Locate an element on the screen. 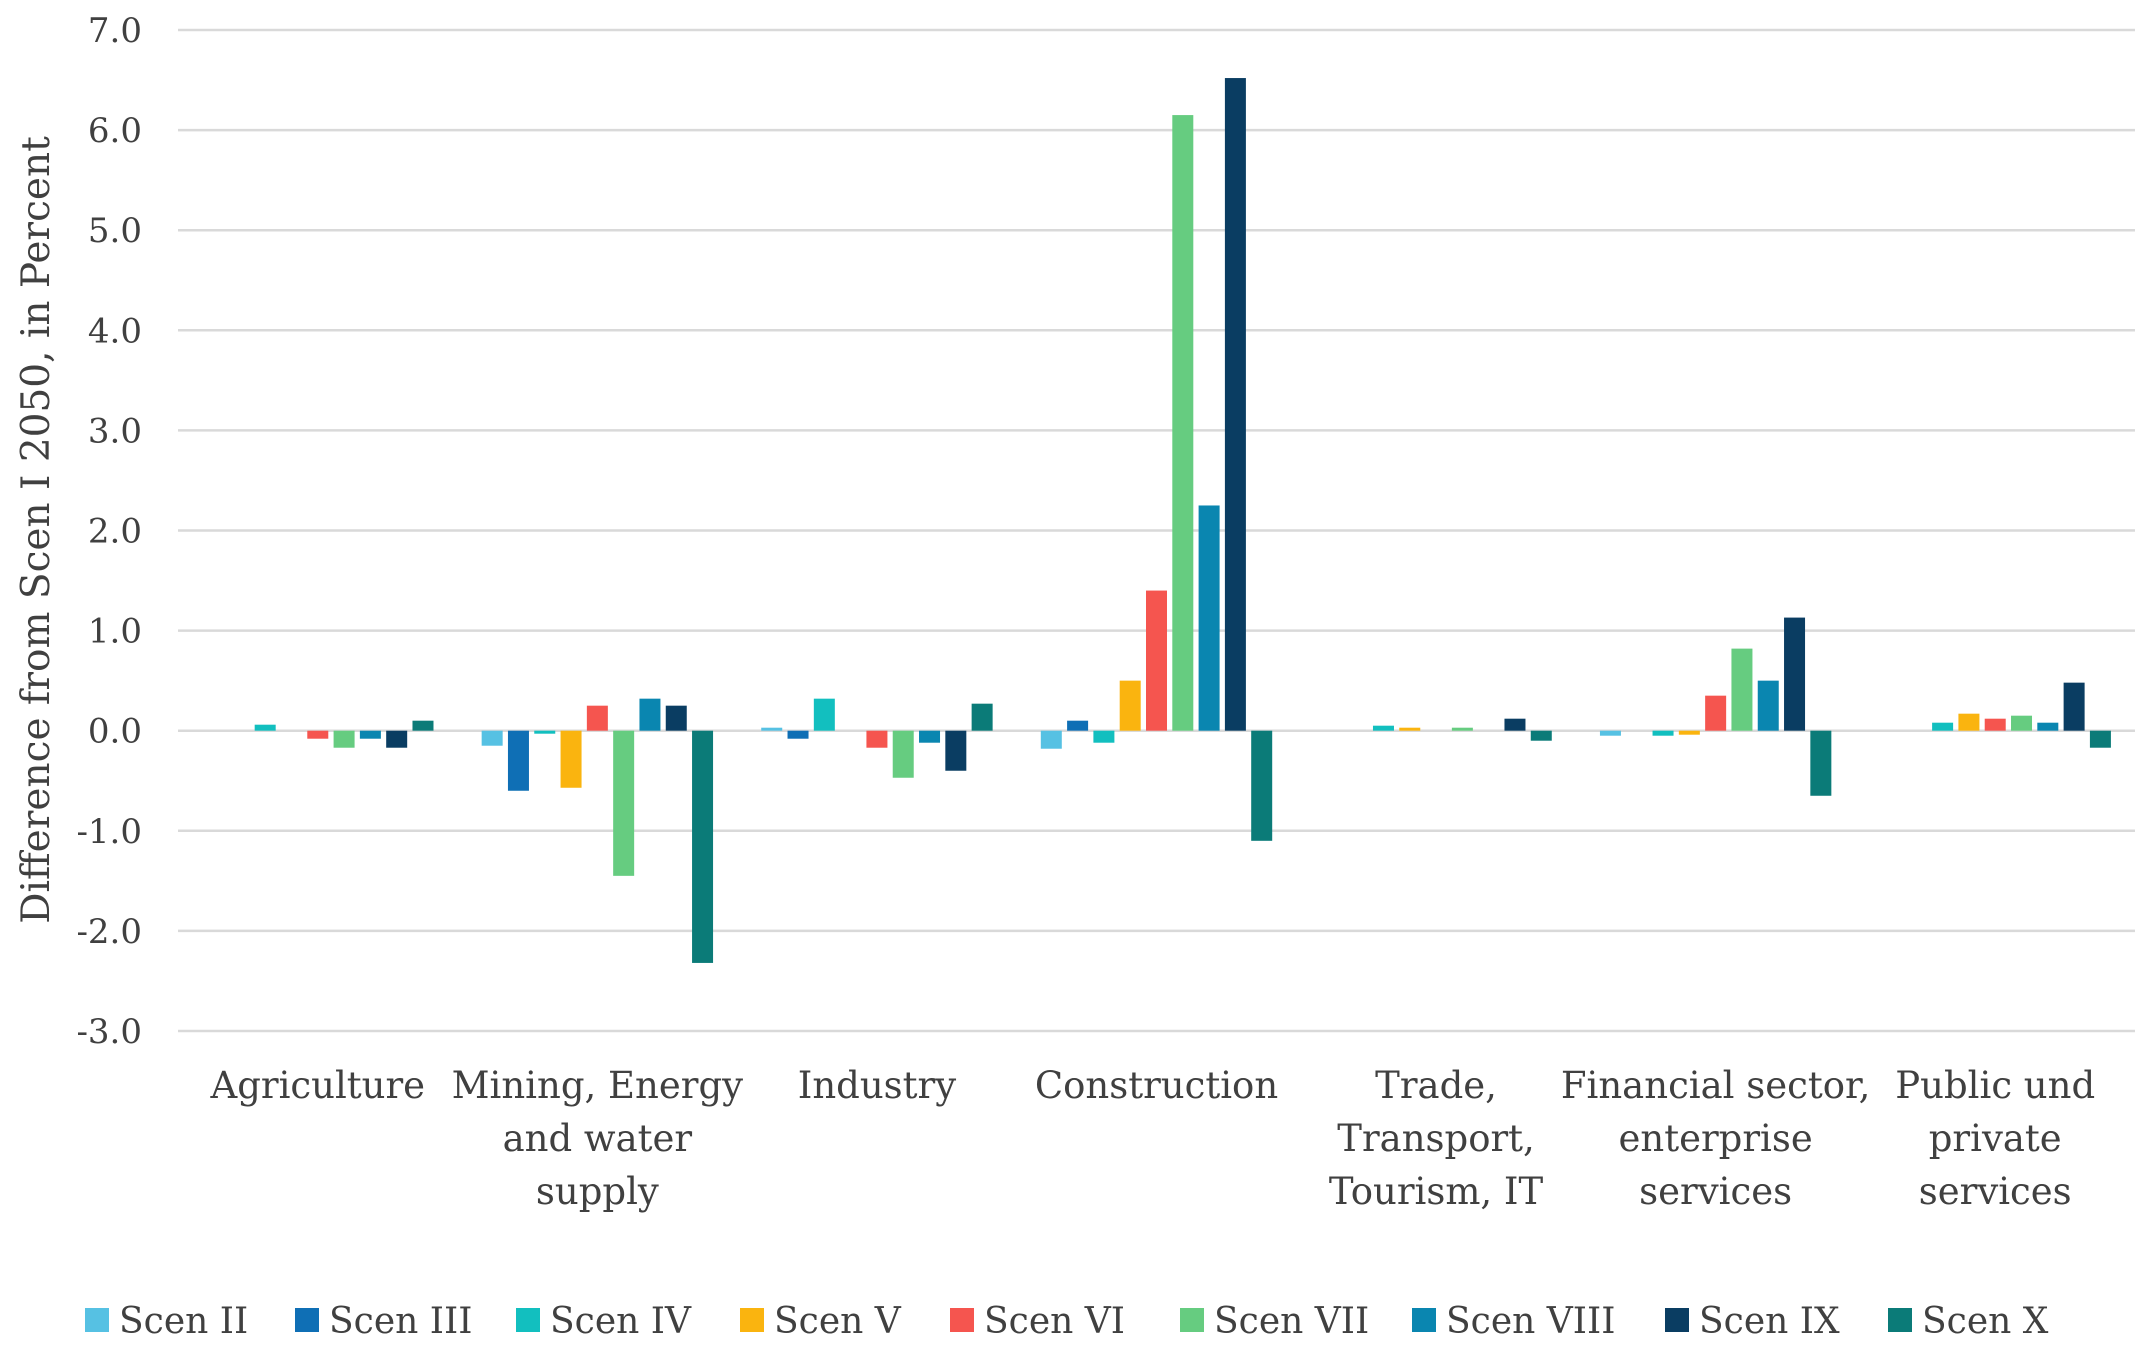 Image resolution: width=2150 pixels, height=1350 pixels. x-category-label: Mining, Energy and water supply is located at coordinates (598, 1138).